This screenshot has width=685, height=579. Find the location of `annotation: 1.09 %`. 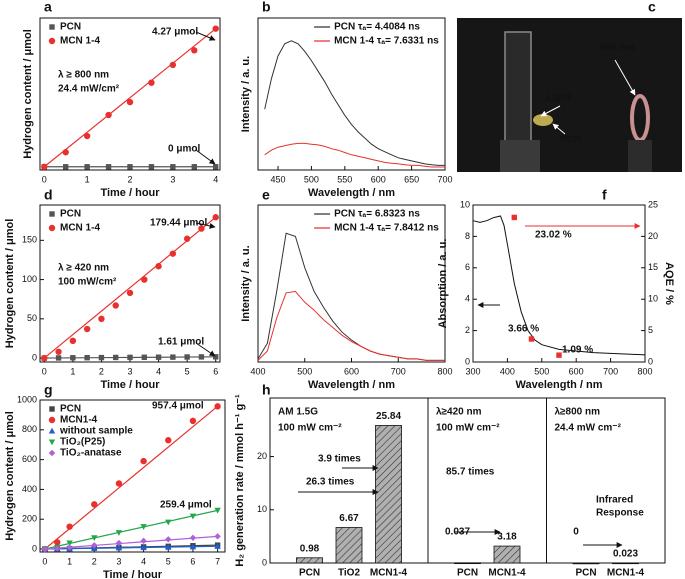

annotation: 1.09 % is located at coordinates (577, 350).